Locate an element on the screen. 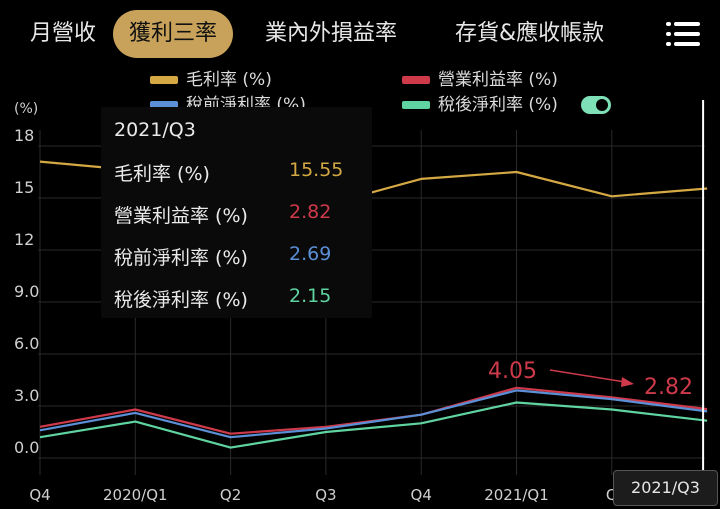 The height and width of the screenshot is (509, 720). tab-profitability: 獲利三率 is located at coordinates (173, 34).